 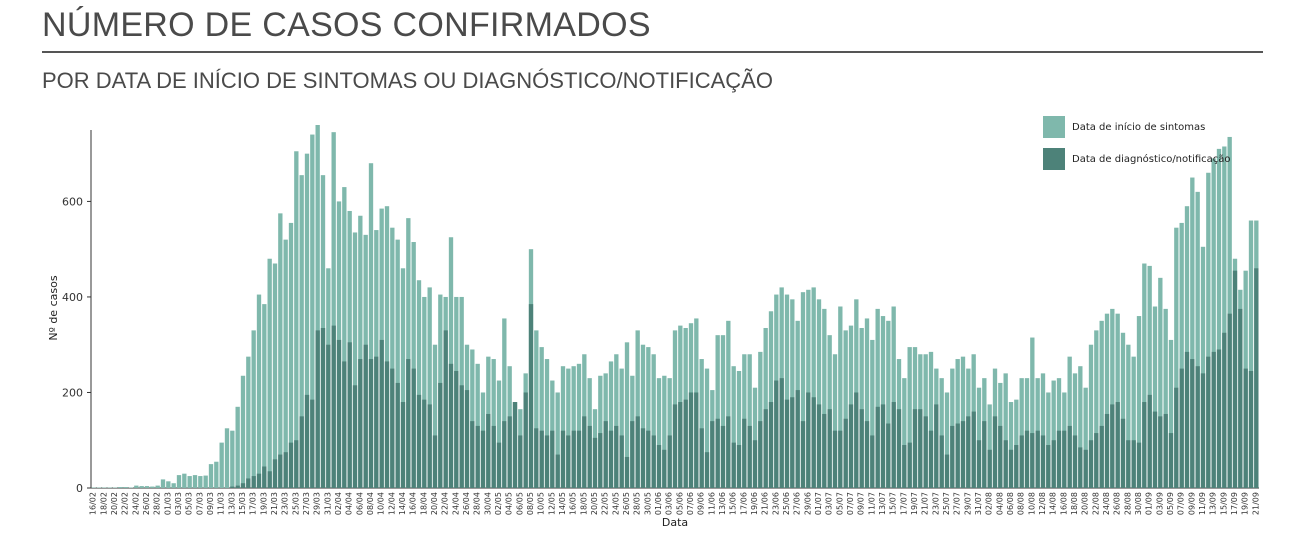 What do you see at coordinates (1085, 503) in the screenshot?
I see `x-tick-label: 20/08` at bounding box center [1085, 503].